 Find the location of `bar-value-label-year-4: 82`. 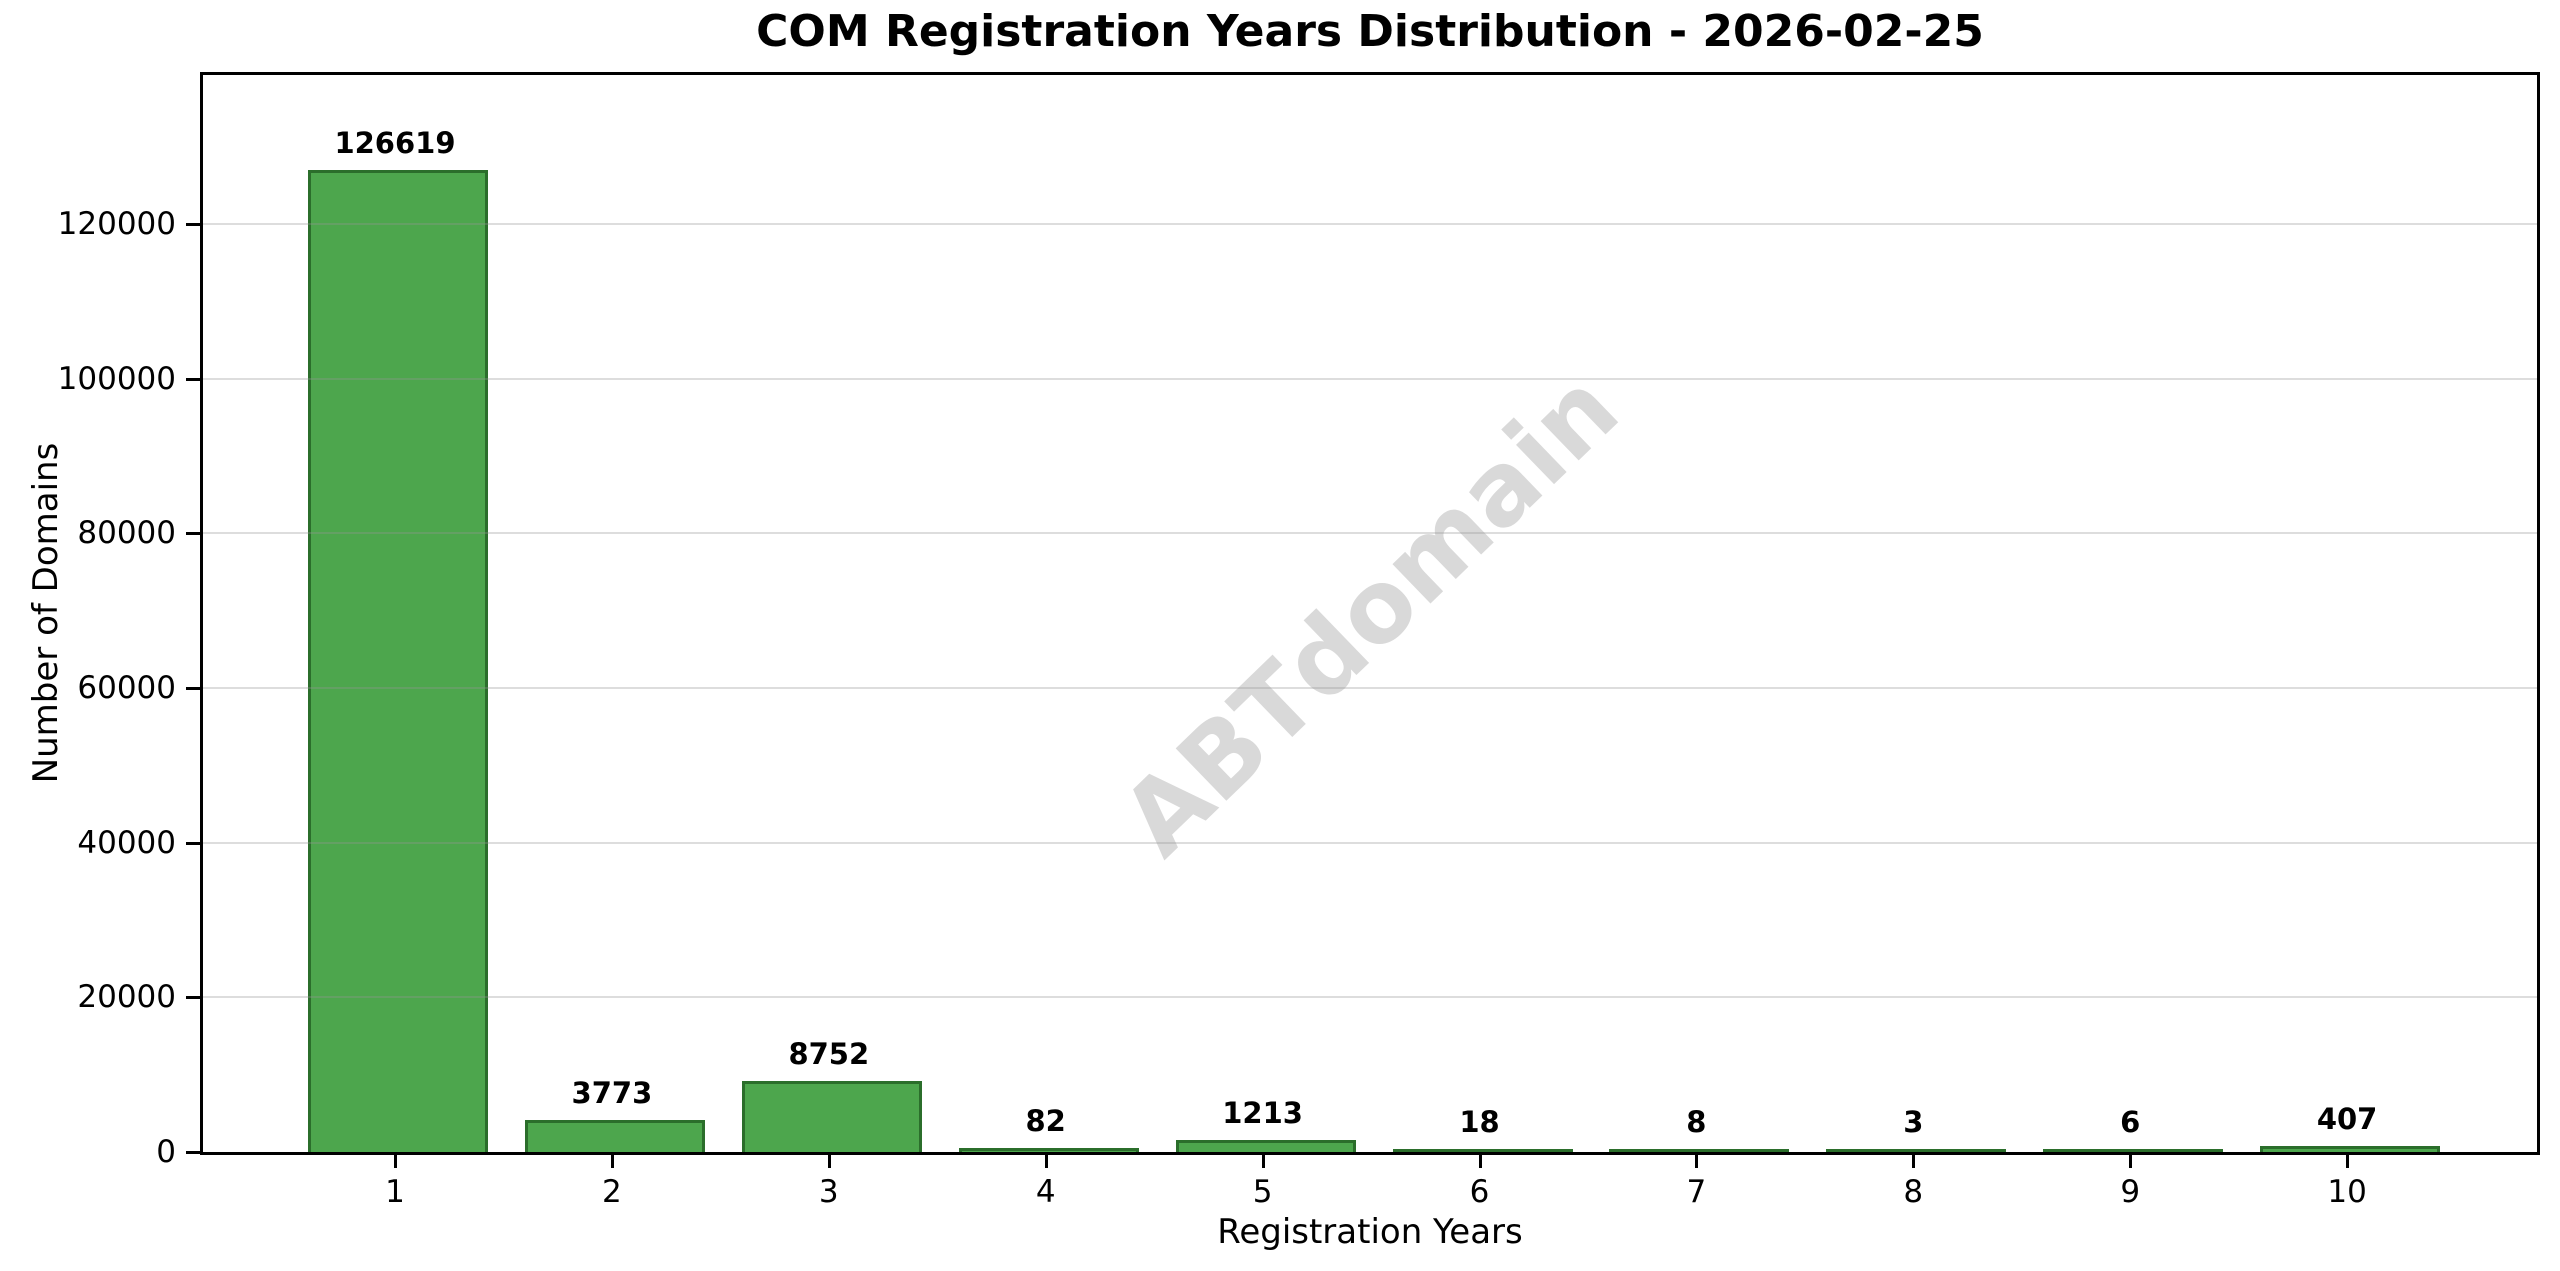

bar-value-label-year-4: 82 is located at coordinates (1045, 1121).